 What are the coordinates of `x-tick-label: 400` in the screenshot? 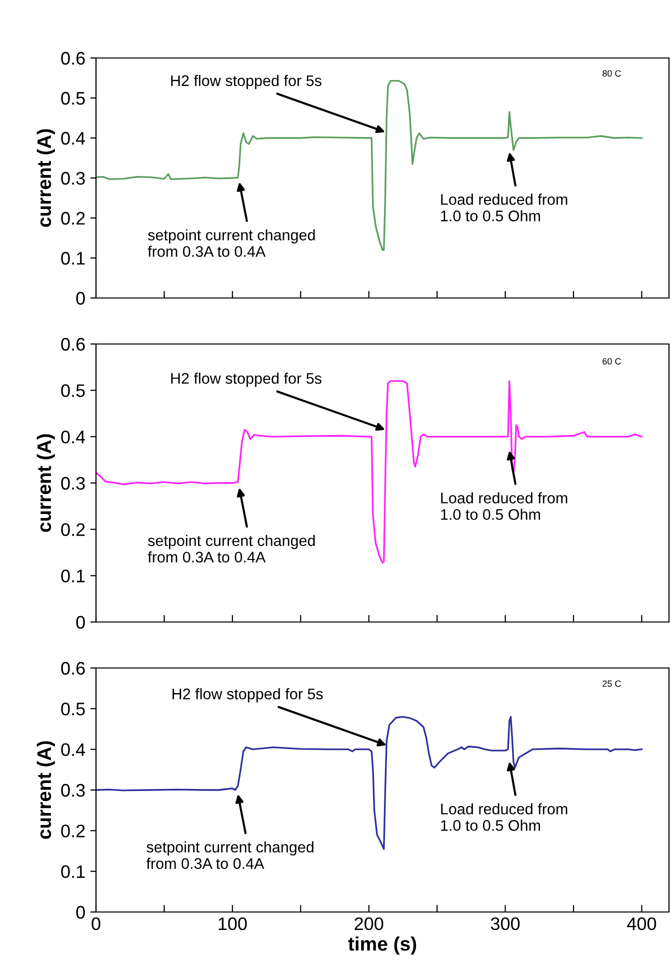 It's located at (641, 923).